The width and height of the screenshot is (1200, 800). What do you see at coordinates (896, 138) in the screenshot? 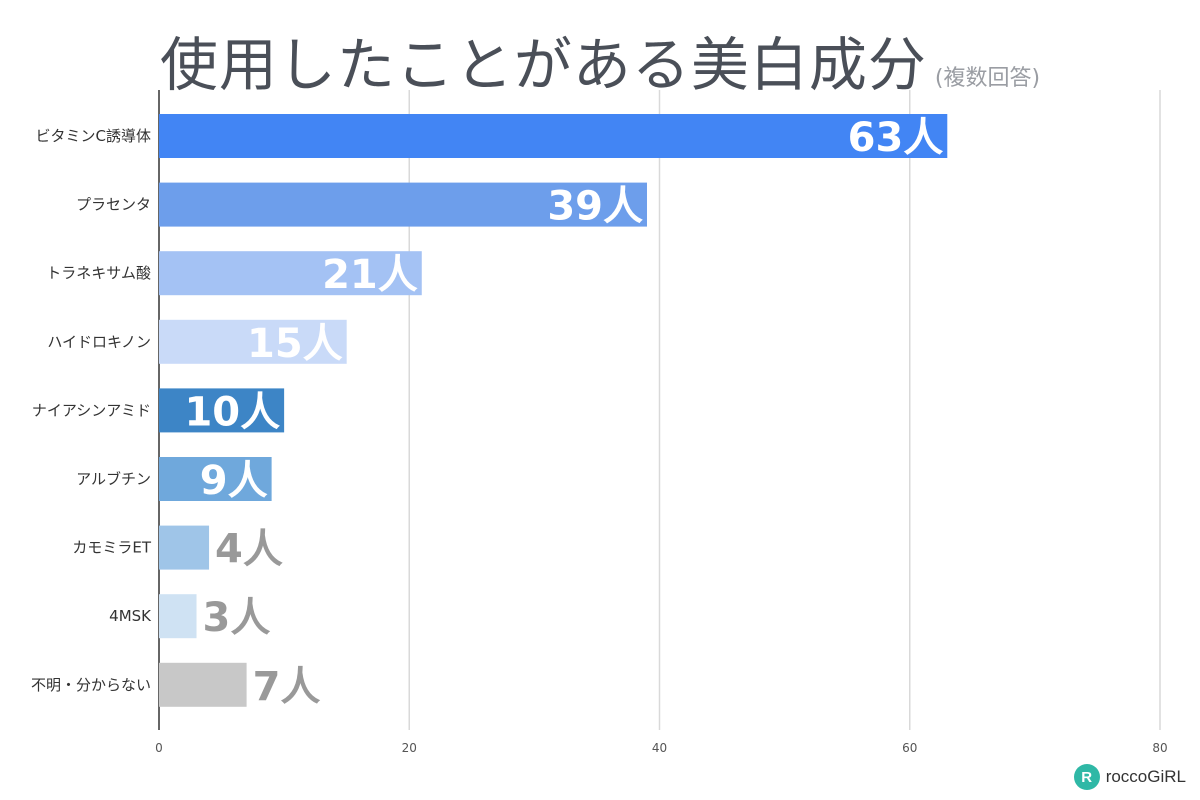
I see `data-label: 63人` at bounding box center [896, 138].